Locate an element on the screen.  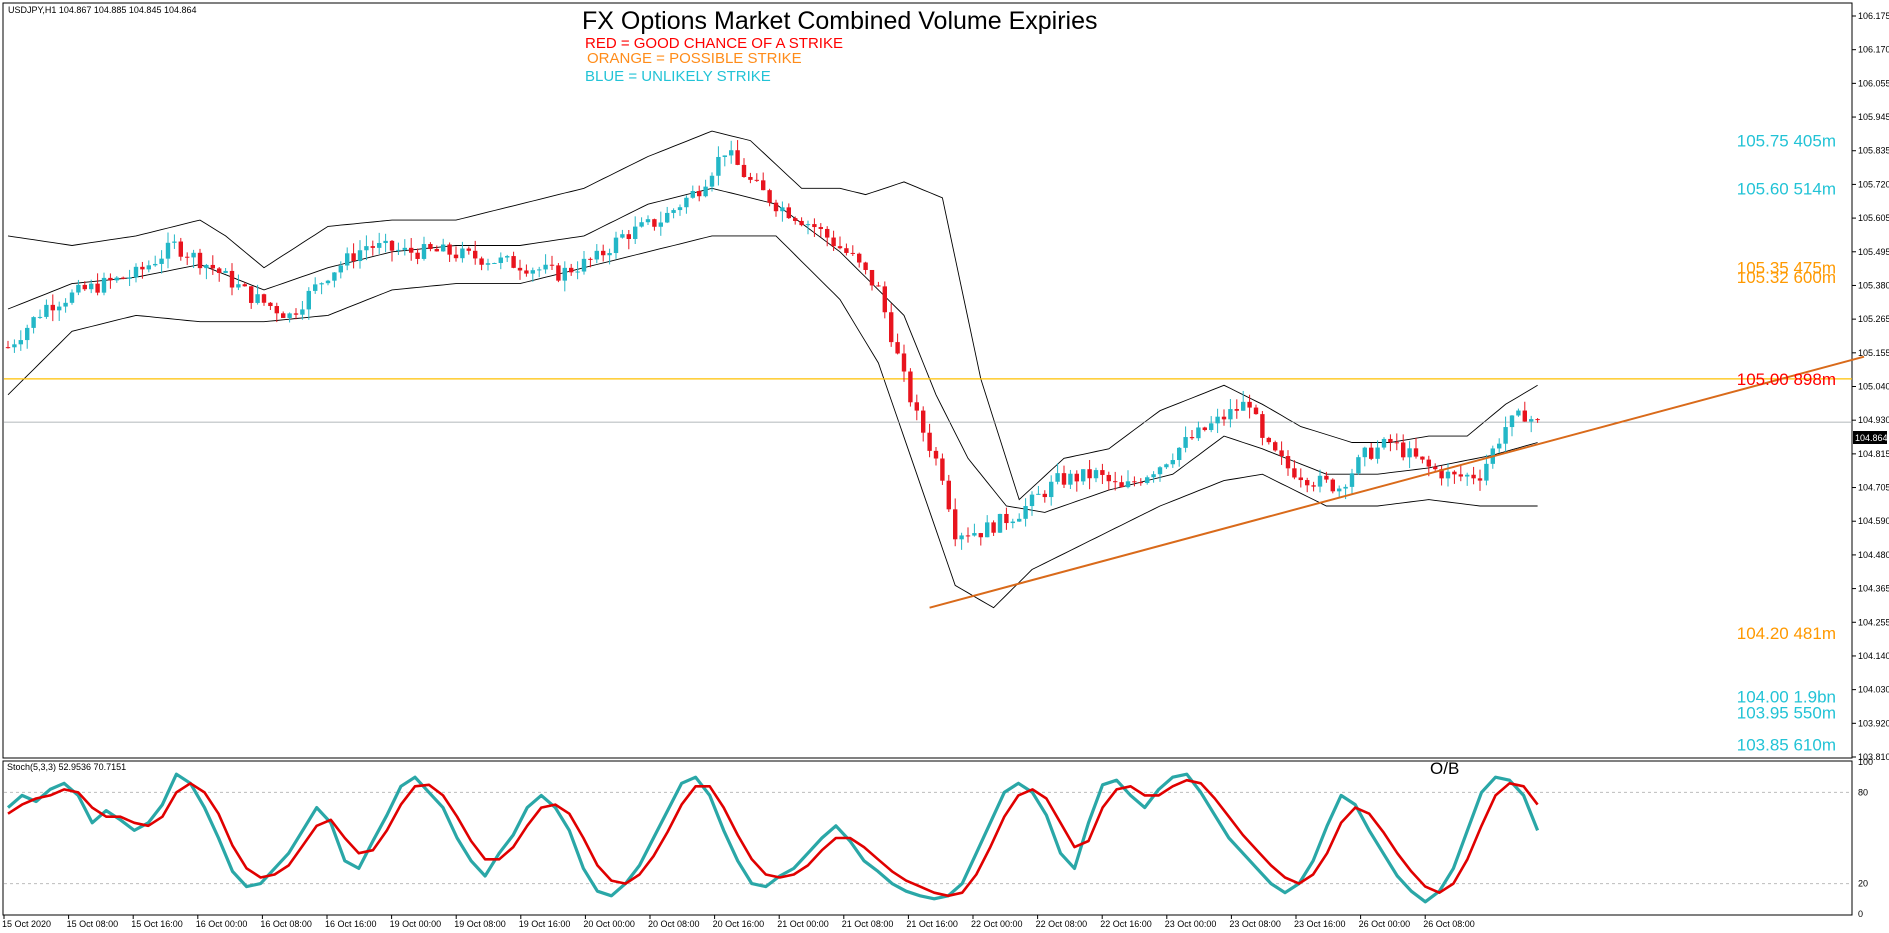
stoch-annotation: O/B is located at coordinates (1444, 768).